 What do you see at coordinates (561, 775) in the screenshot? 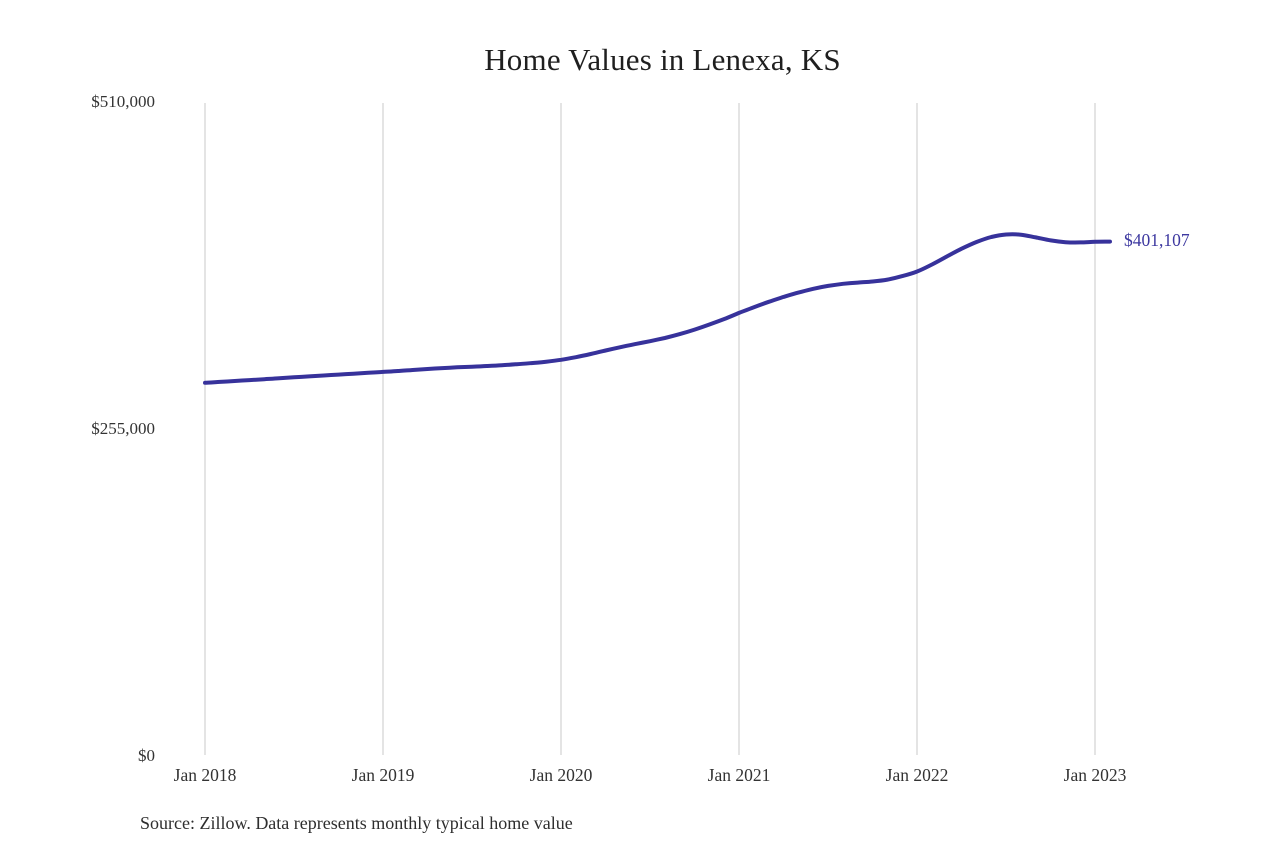
I see `x-axis-tick-label: Jan 2020` at bounding box center [561, 775].